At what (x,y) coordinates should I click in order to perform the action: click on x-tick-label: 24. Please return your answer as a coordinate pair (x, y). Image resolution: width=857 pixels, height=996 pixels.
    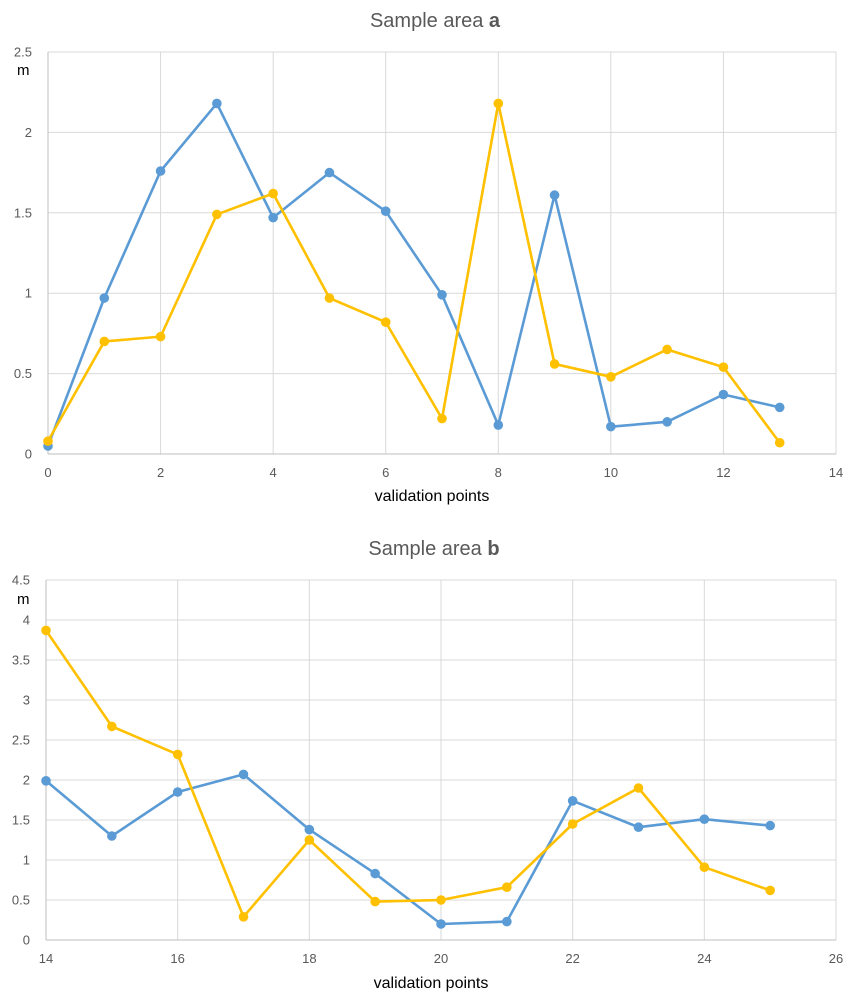
    Looking at the image, I should click on (704, 958).